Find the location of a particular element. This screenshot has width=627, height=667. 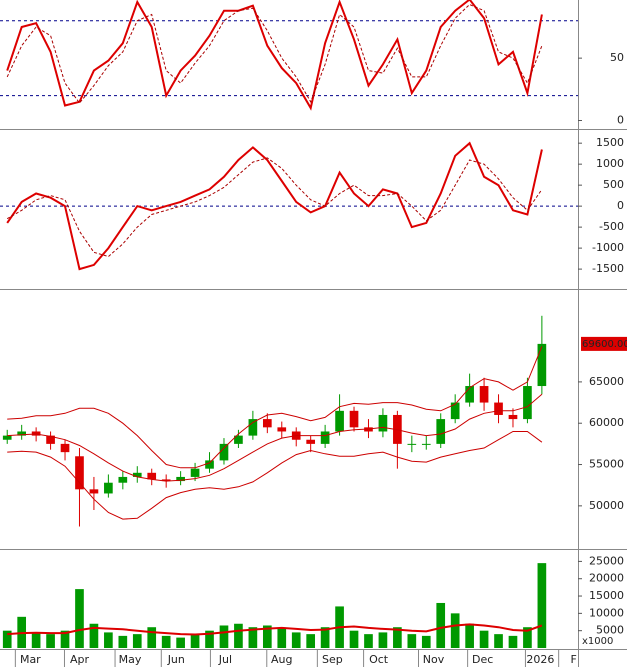

x-tick-label: Aug is located at coordinates (281, 659).